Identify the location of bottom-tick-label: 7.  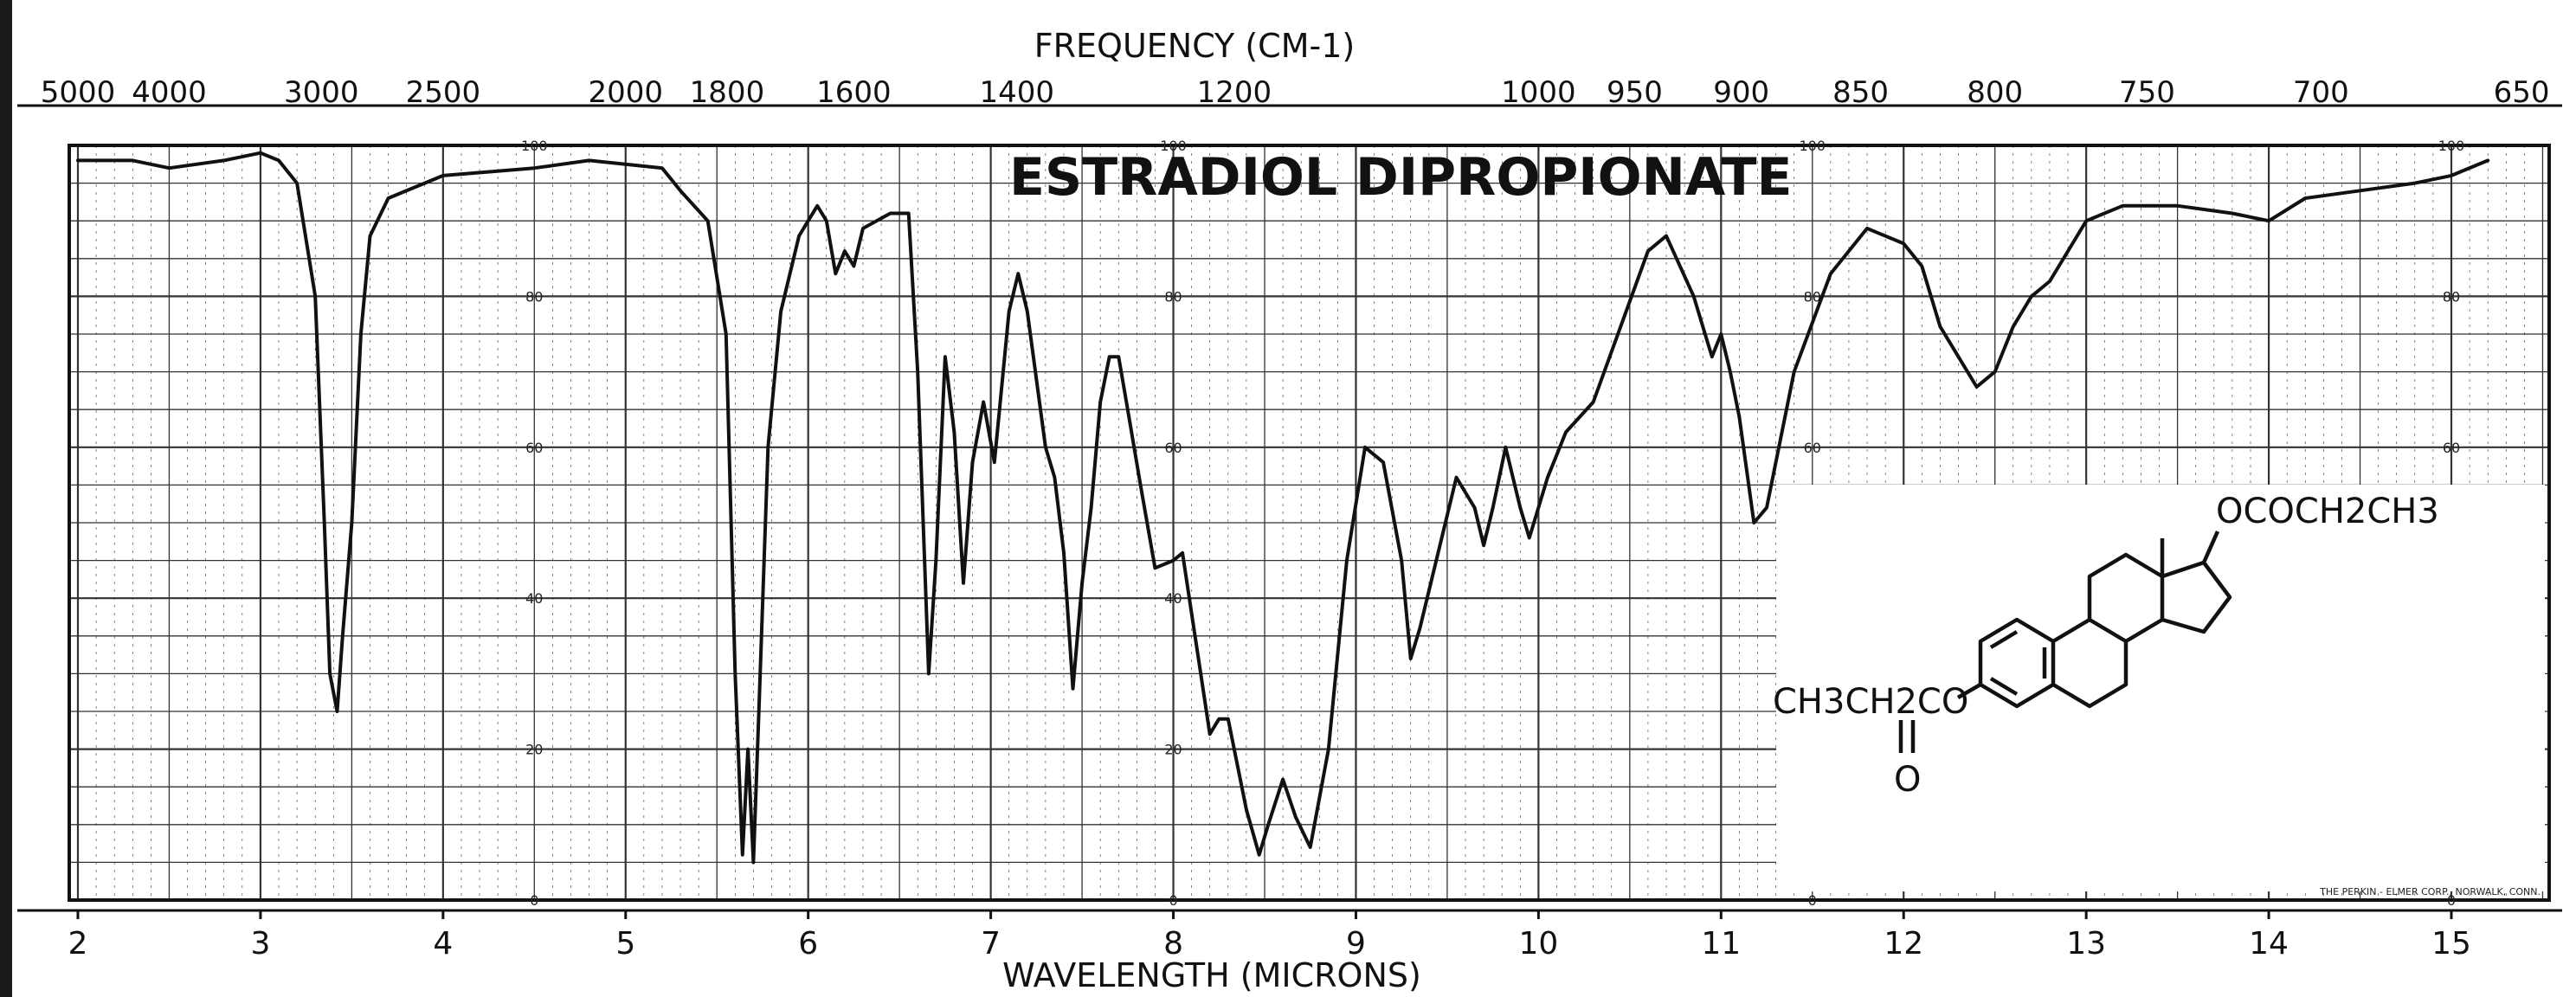
(991, 944).